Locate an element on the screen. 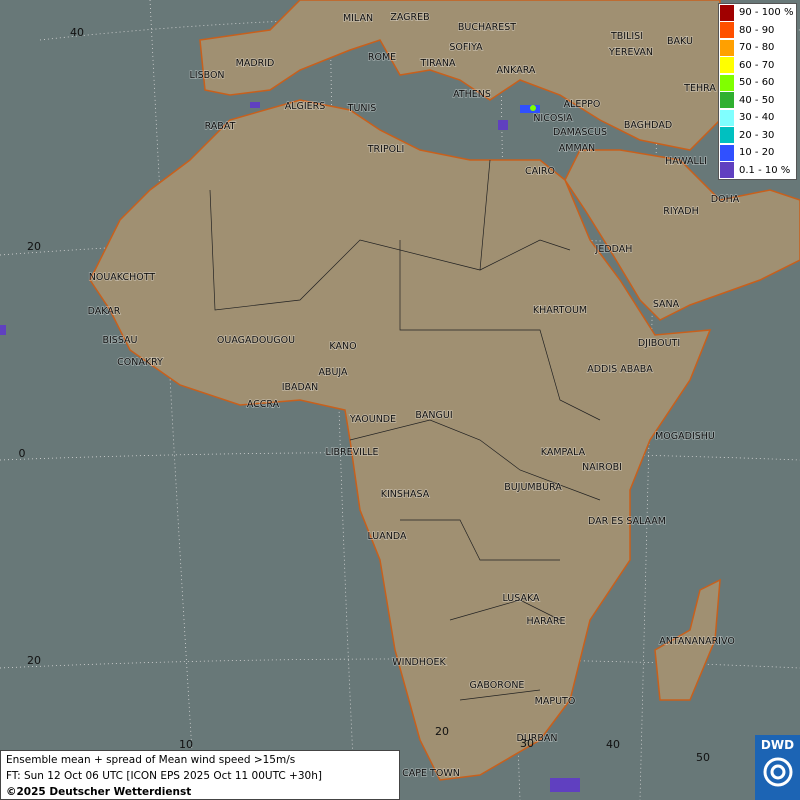 The image size is (800, 800). city-label: MADRID is located at coordinates (255, 63).